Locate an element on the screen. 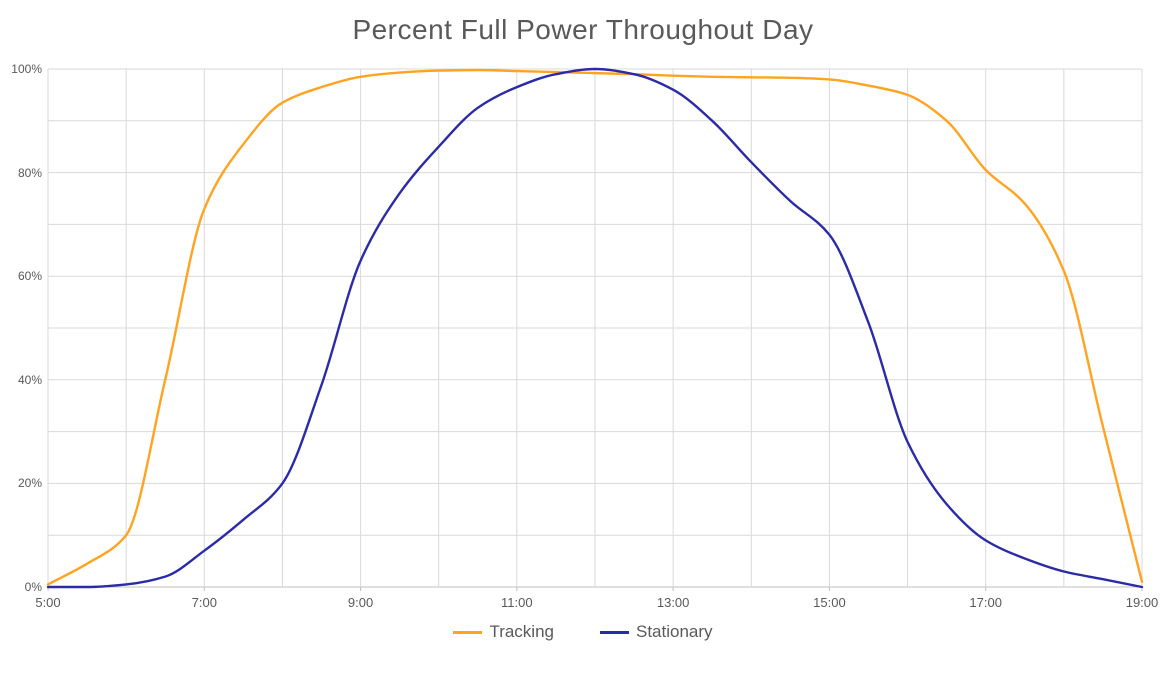  x-axis-tick-label: 9:00 is located at coordinates (360, 602).